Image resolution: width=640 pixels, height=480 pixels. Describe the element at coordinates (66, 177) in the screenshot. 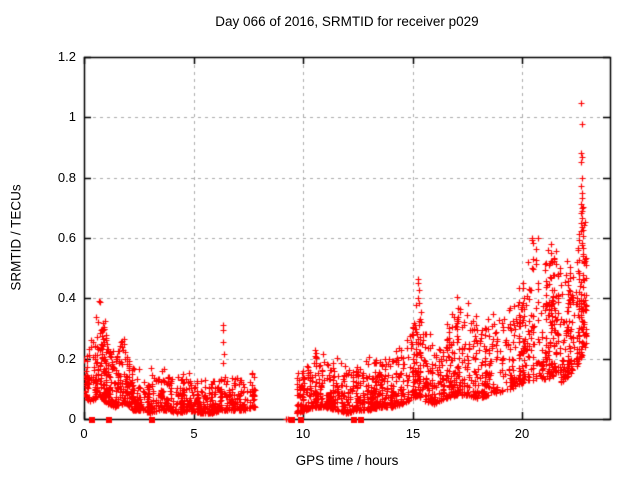

I see `y-tick-label: 0.8` at that location.